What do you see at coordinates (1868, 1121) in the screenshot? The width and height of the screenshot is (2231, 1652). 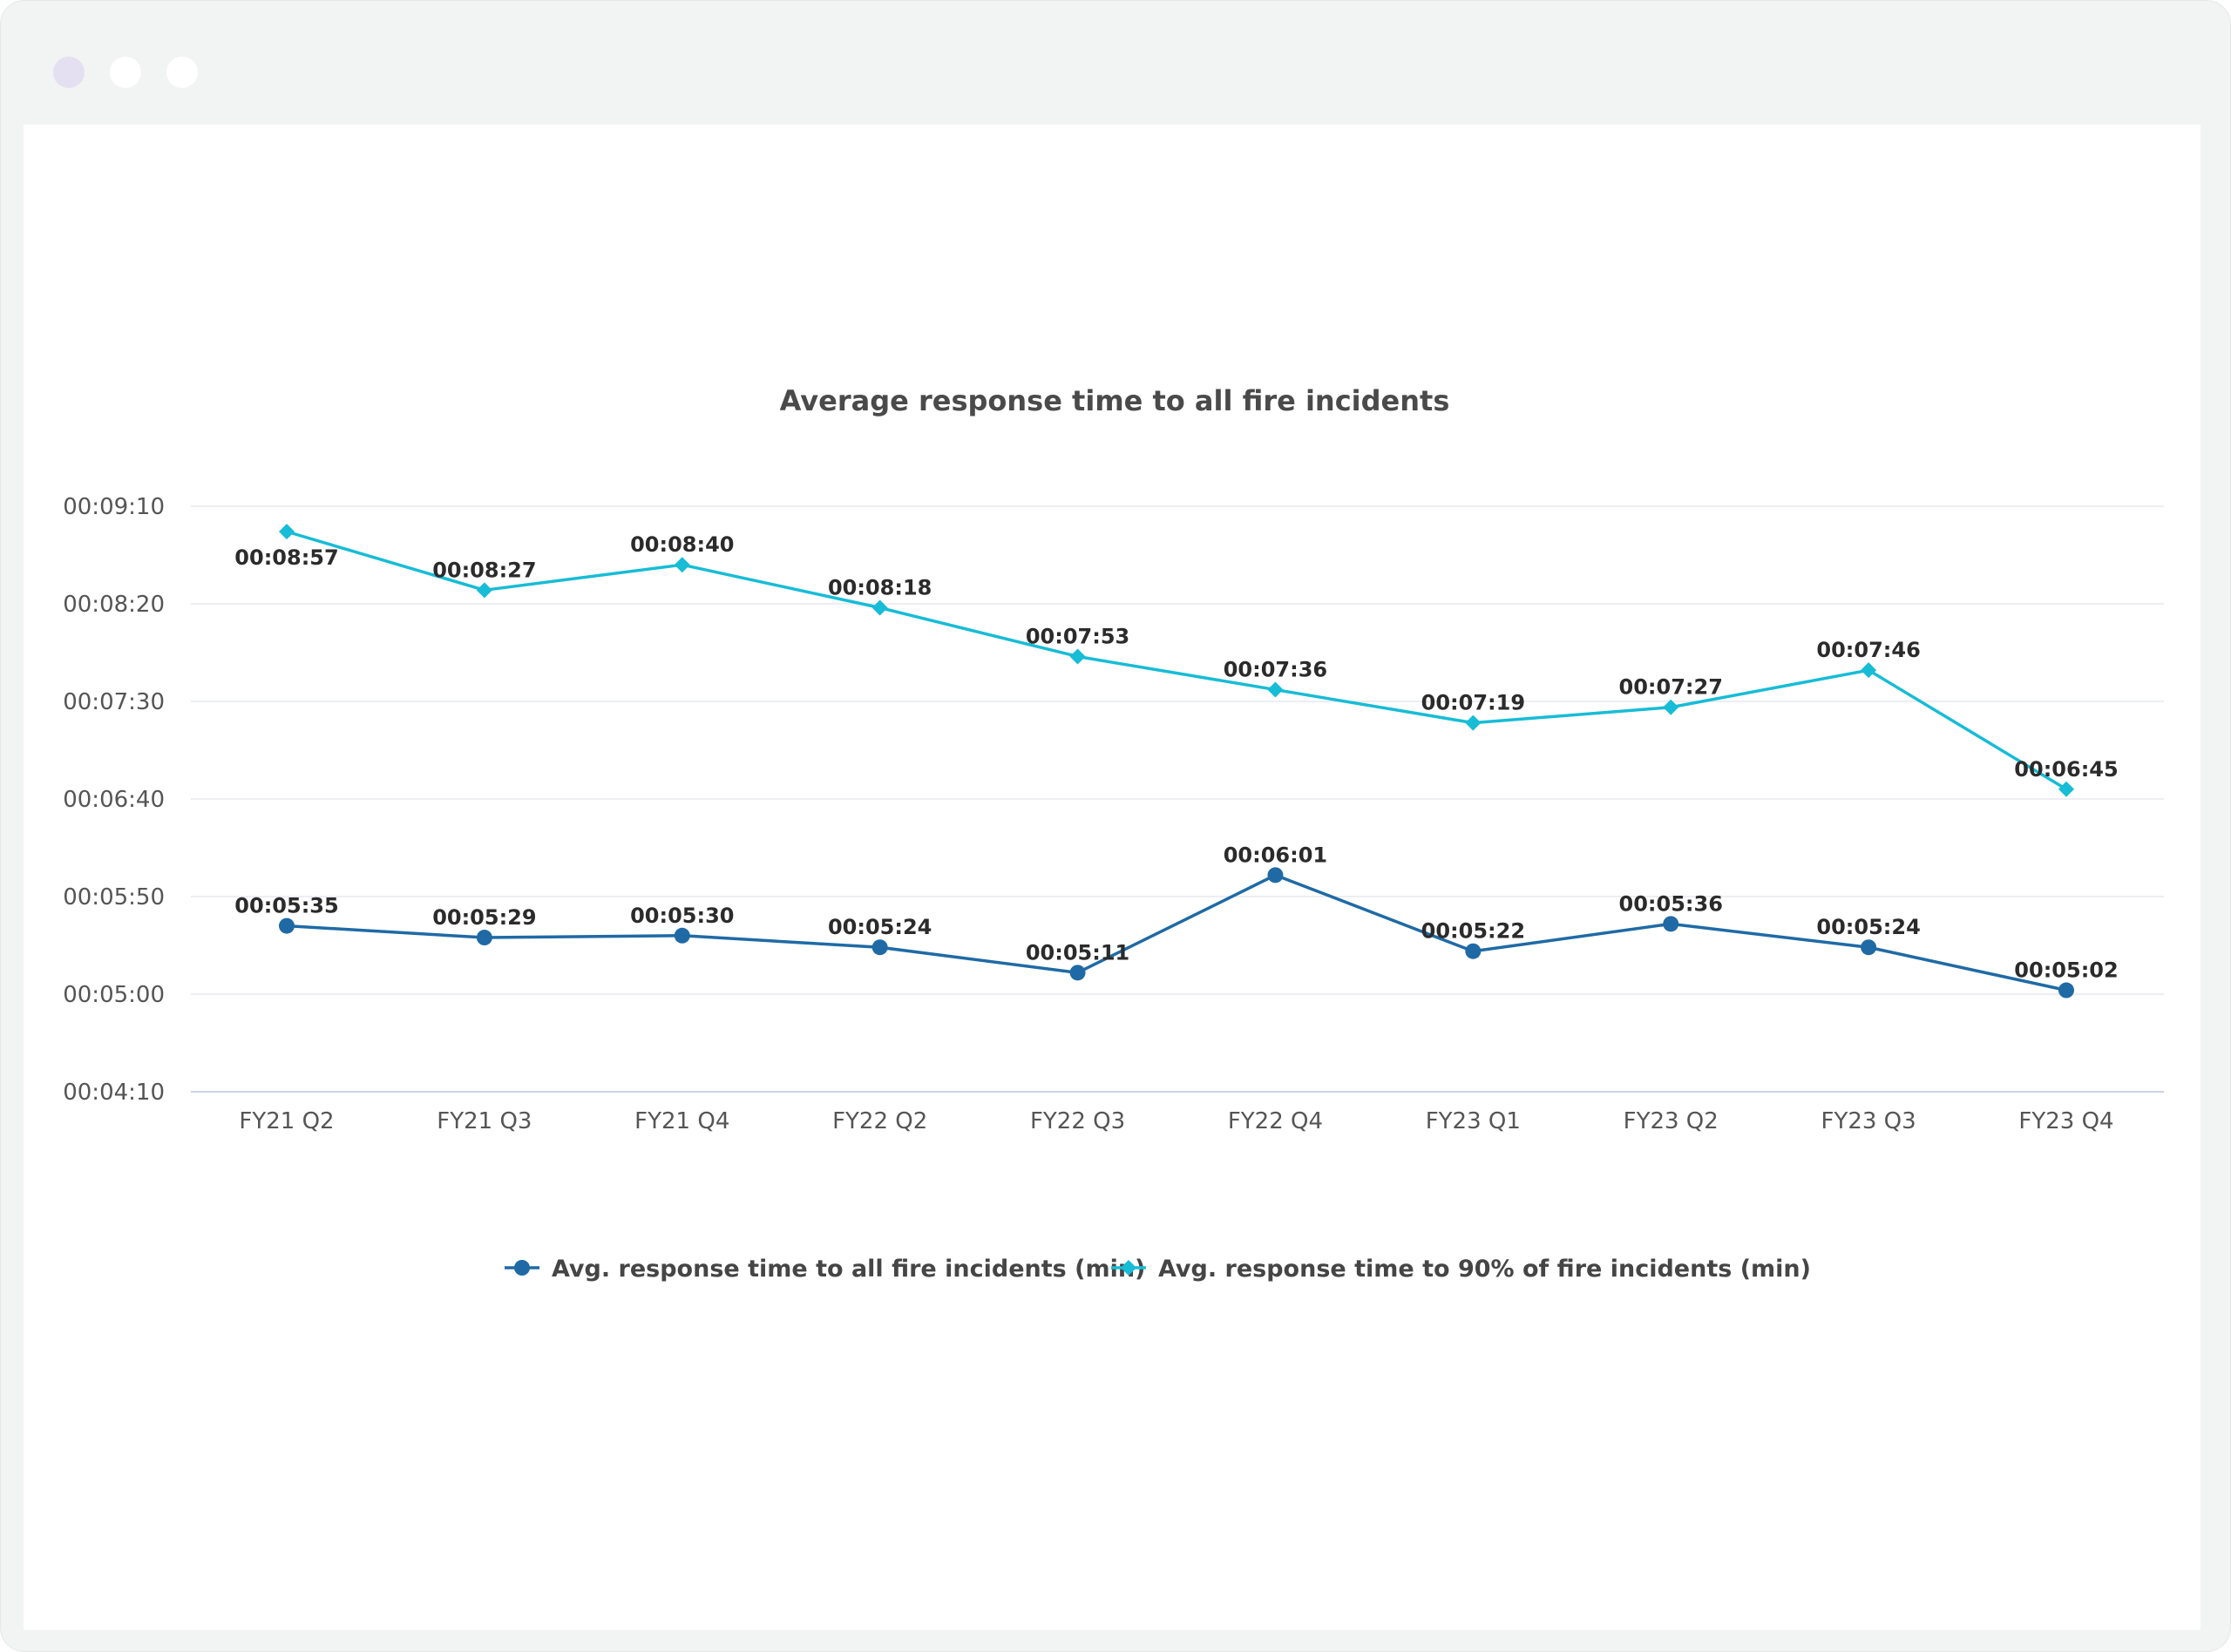 I see `x-tick-label: FY23 Q3` at bounding box center [1868, 1121].